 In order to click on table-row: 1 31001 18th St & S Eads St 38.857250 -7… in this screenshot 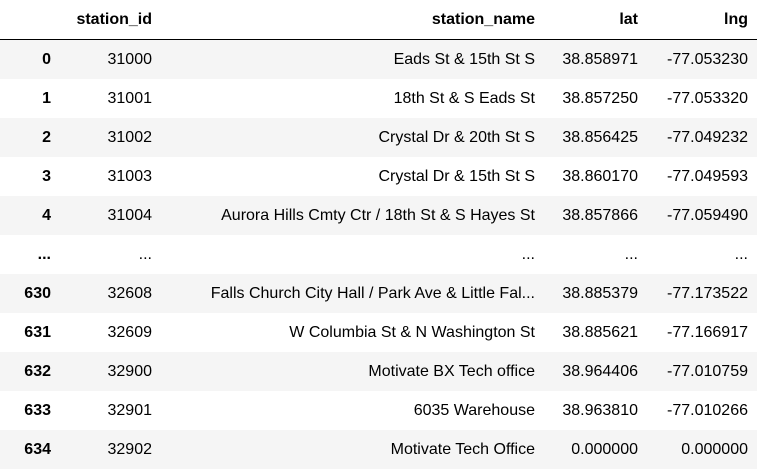, I will do `click(378, 98)`.